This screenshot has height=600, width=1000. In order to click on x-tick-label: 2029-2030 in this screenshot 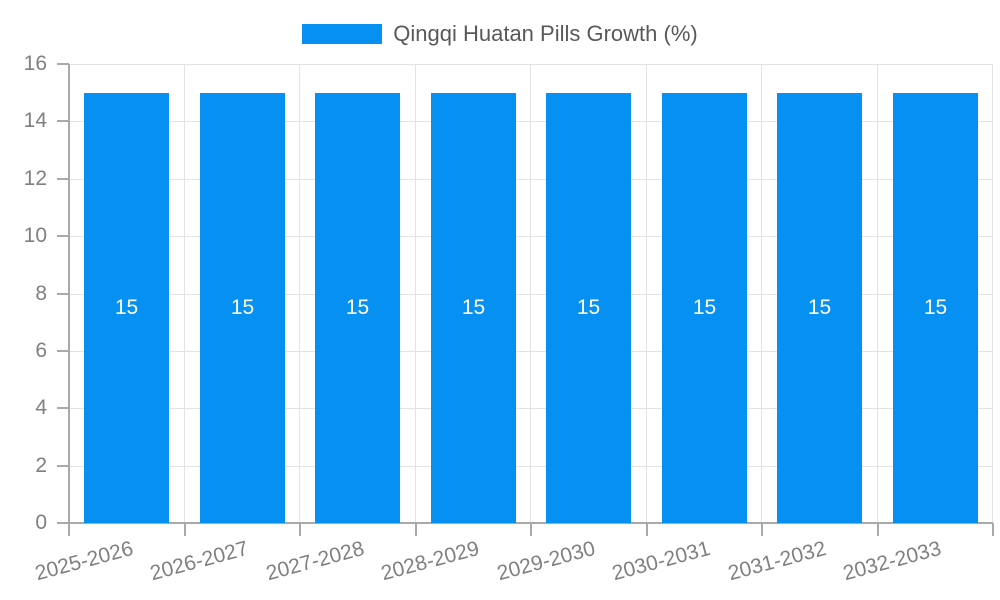, I will do `click(546, 561)`.